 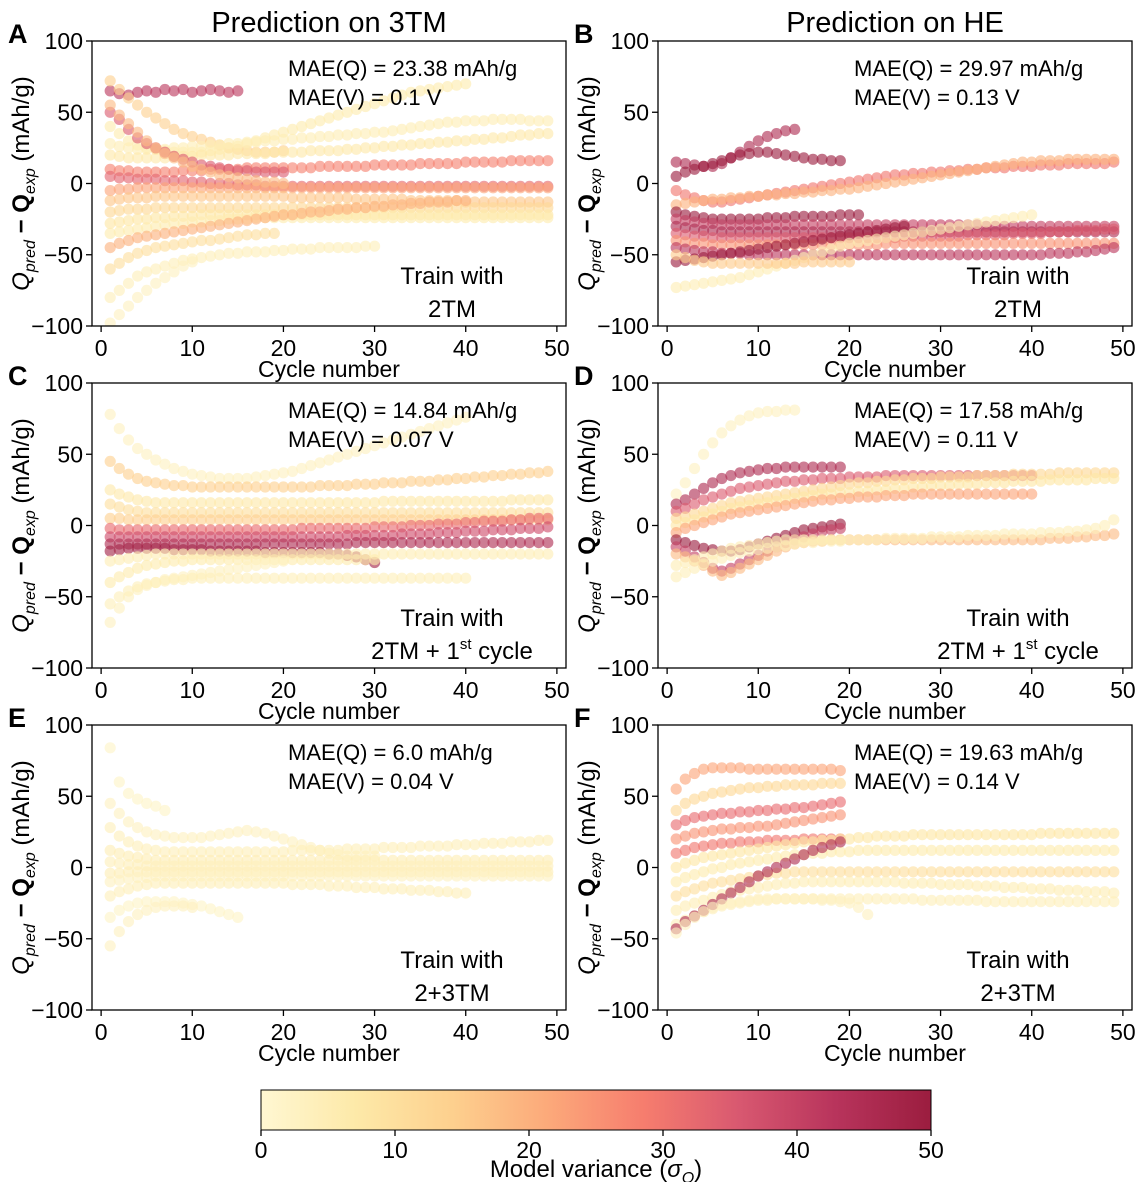 I want to click on colorbar-label-main: Model variance (, so click(x=578, y=1169).